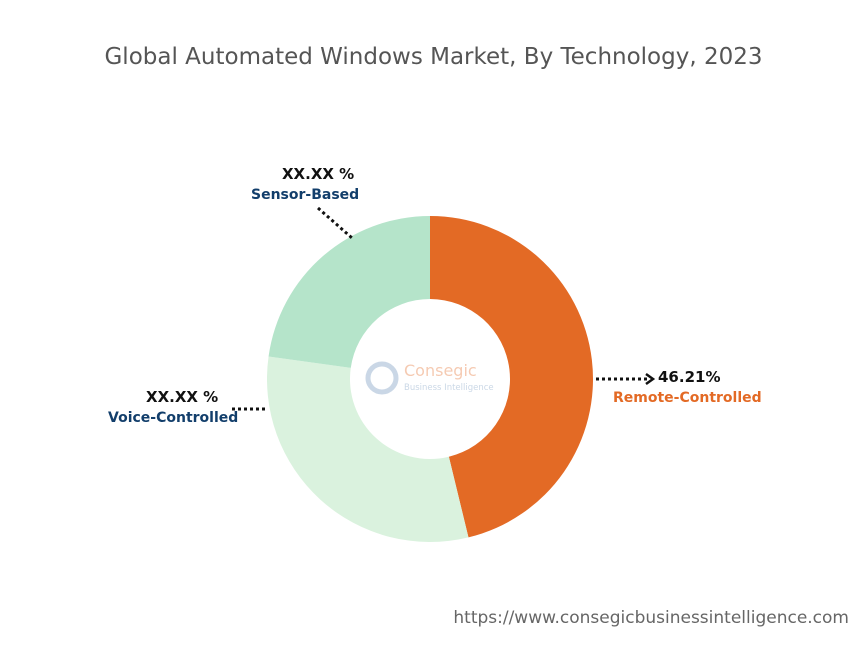  I want to click on sensor-based-value: XX.XX %, so click(318, 174).